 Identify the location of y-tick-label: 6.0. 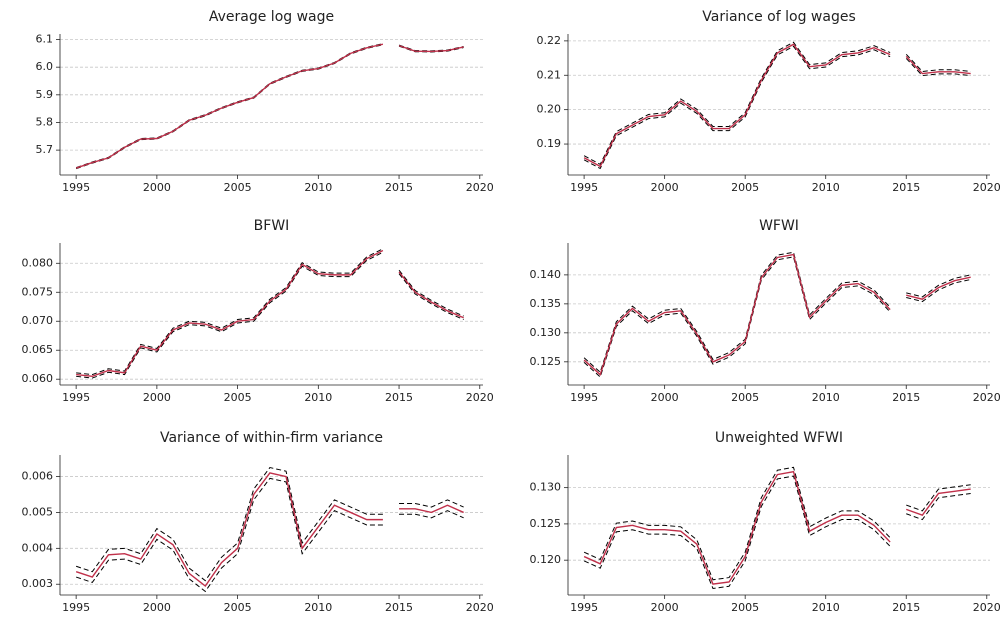
(45, 66).